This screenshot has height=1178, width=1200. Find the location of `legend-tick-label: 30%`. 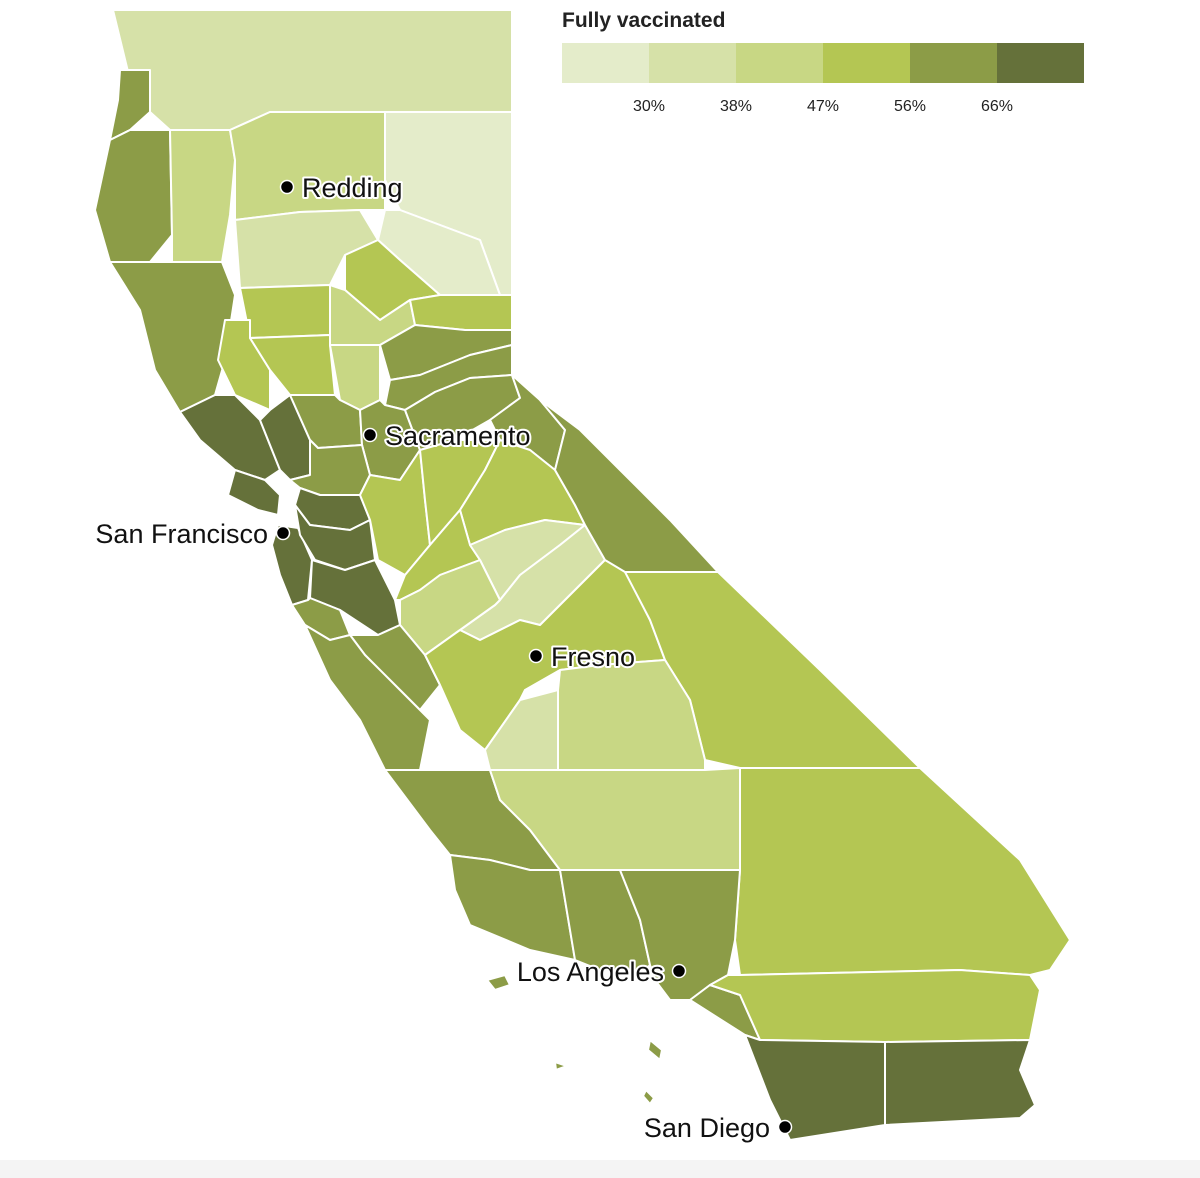

legend-tick-label: 30% is located at coordinates (649, 106).